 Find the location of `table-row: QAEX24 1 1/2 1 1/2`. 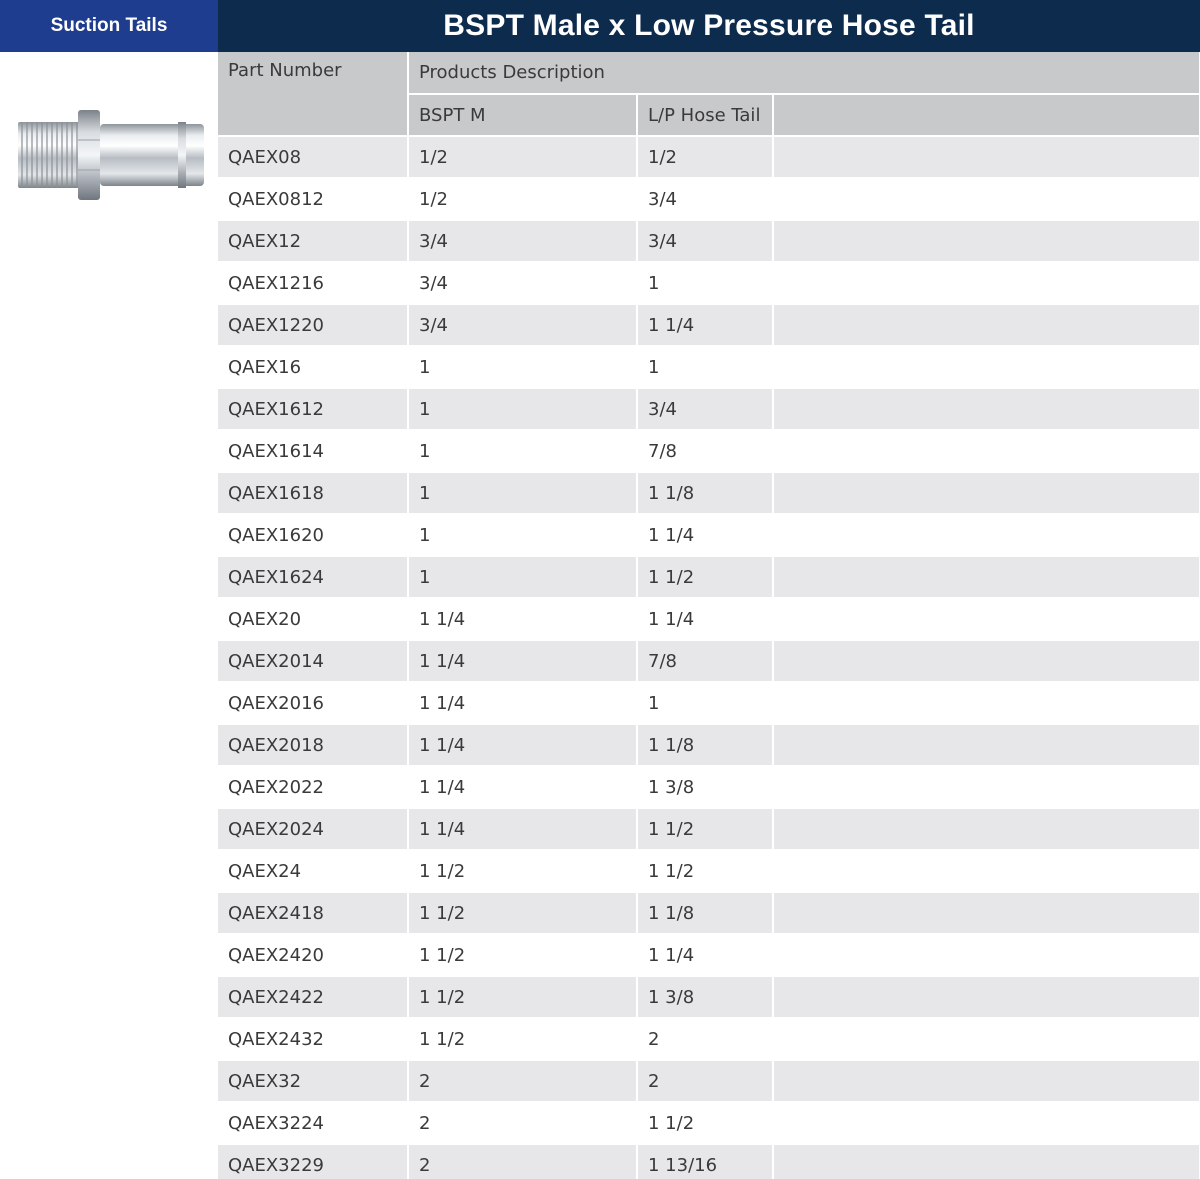

table-row: QAEX24 1 1/2 1 1/2 is located at coordinates (709, 871).